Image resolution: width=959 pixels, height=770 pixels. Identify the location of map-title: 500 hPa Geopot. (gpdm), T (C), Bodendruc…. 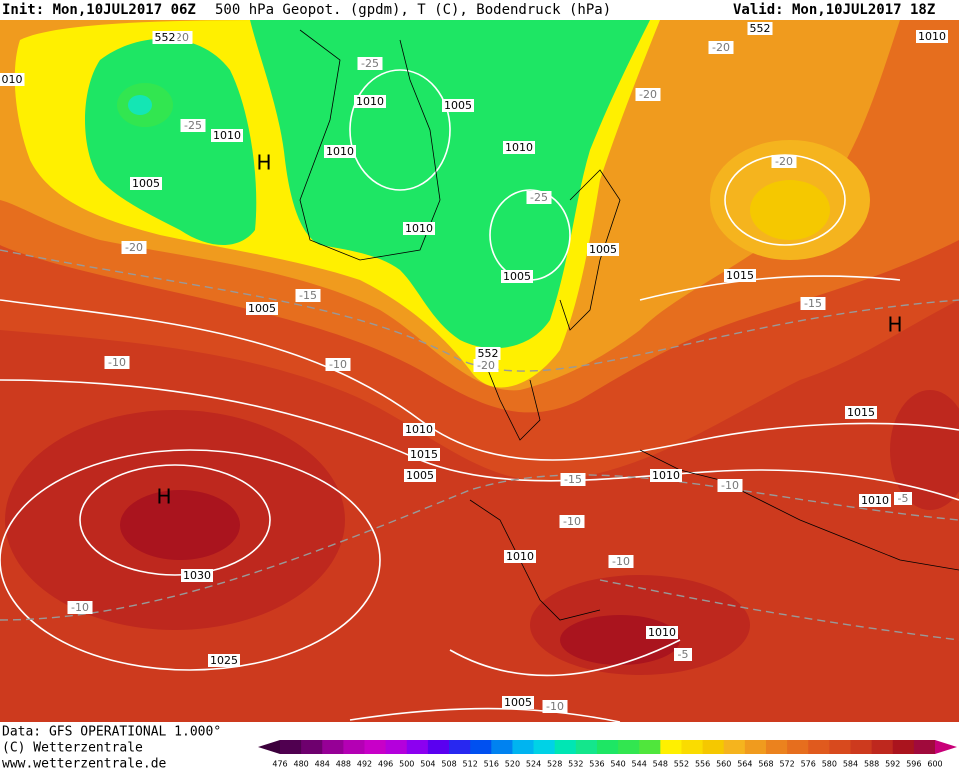
(413, 10).